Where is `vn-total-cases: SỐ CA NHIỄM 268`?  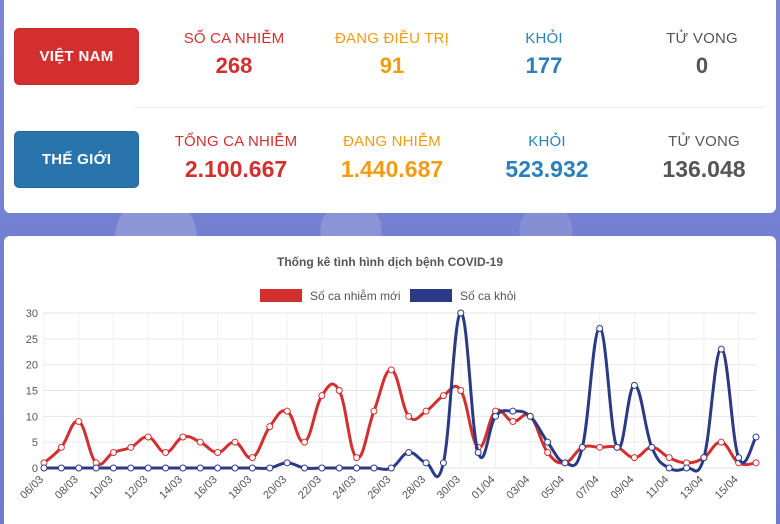
vn-total-cases: SỐ CA NHIỄM 268 is located at coordinates (234, 39).